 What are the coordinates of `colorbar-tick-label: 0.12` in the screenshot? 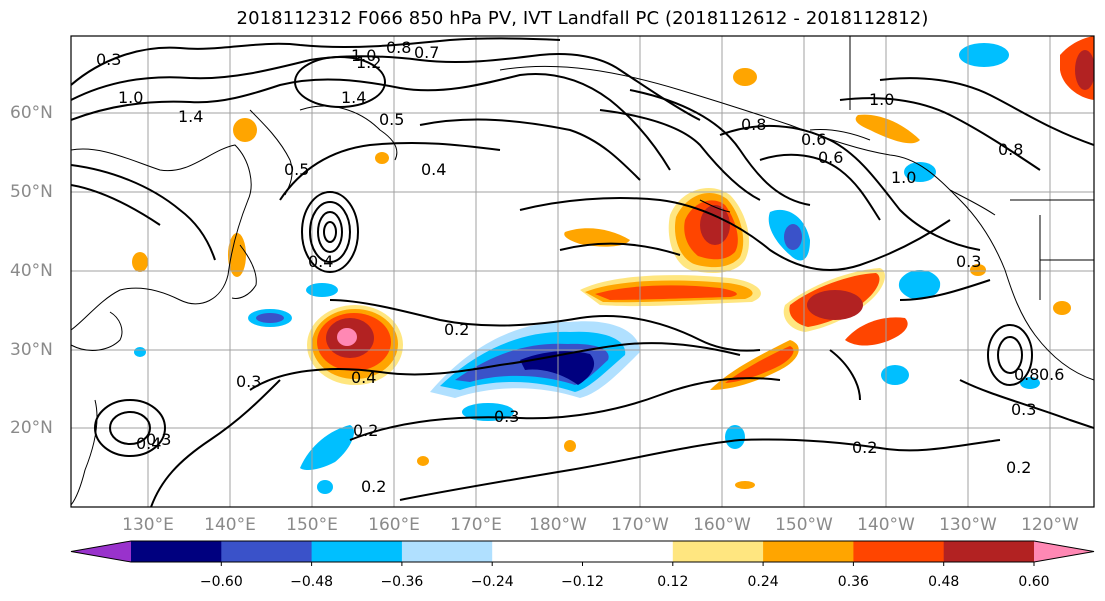 It's located at (673, 582).